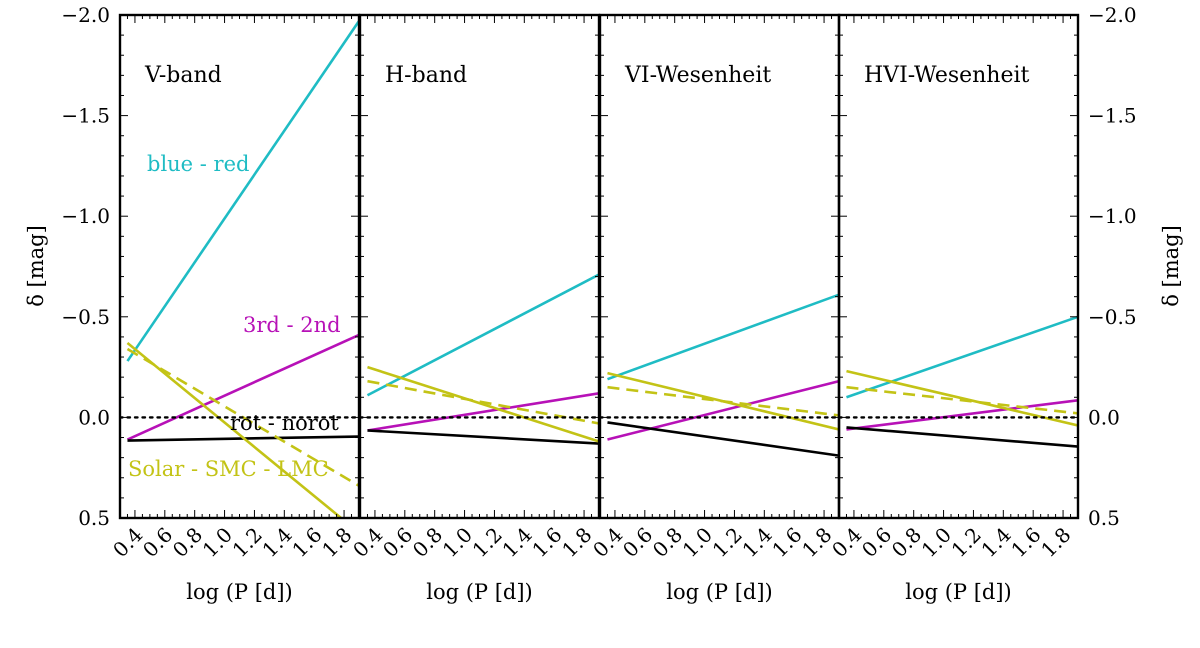 The image size is (1200, 648). I want to click on panel-4-series, so click(958, 381).